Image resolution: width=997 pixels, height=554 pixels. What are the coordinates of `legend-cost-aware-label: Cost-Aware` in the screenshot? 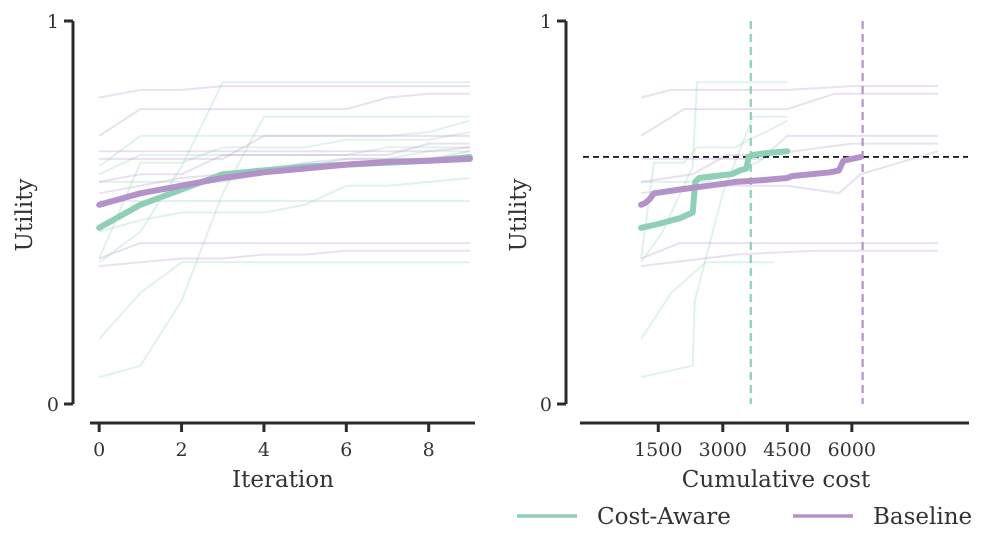 It's located at (664, 517).